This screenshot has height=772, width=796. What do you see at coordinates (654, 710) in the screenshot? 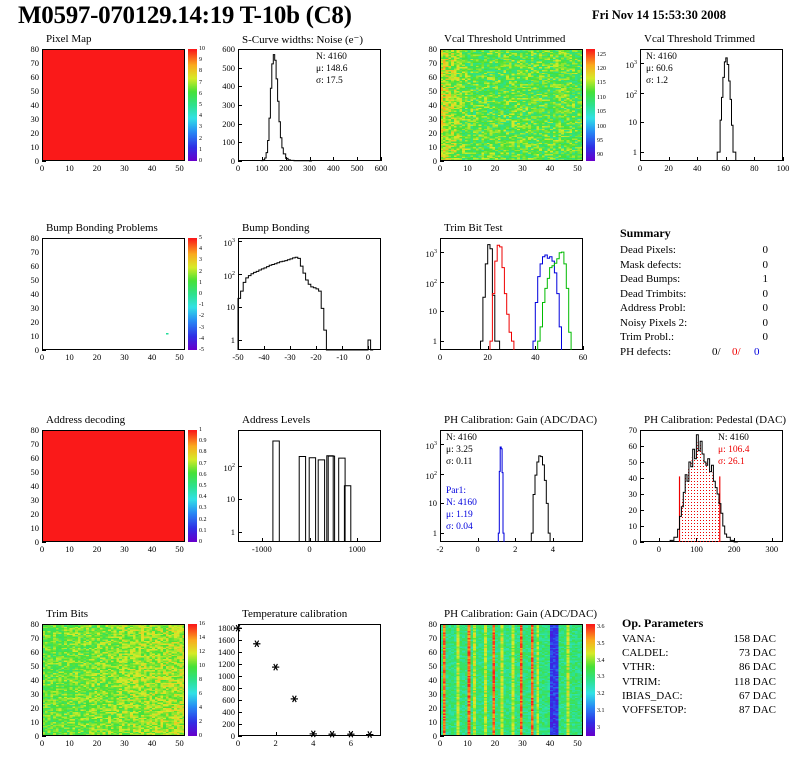
I see `op-parameter-label: VOFFSETOP:` at bounding box center [654, 710].